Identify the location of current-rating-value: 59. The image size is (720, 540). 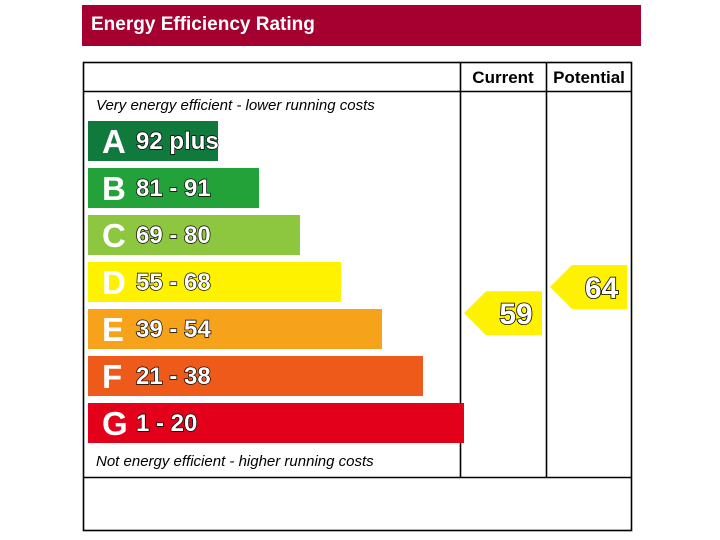
(515, 314).